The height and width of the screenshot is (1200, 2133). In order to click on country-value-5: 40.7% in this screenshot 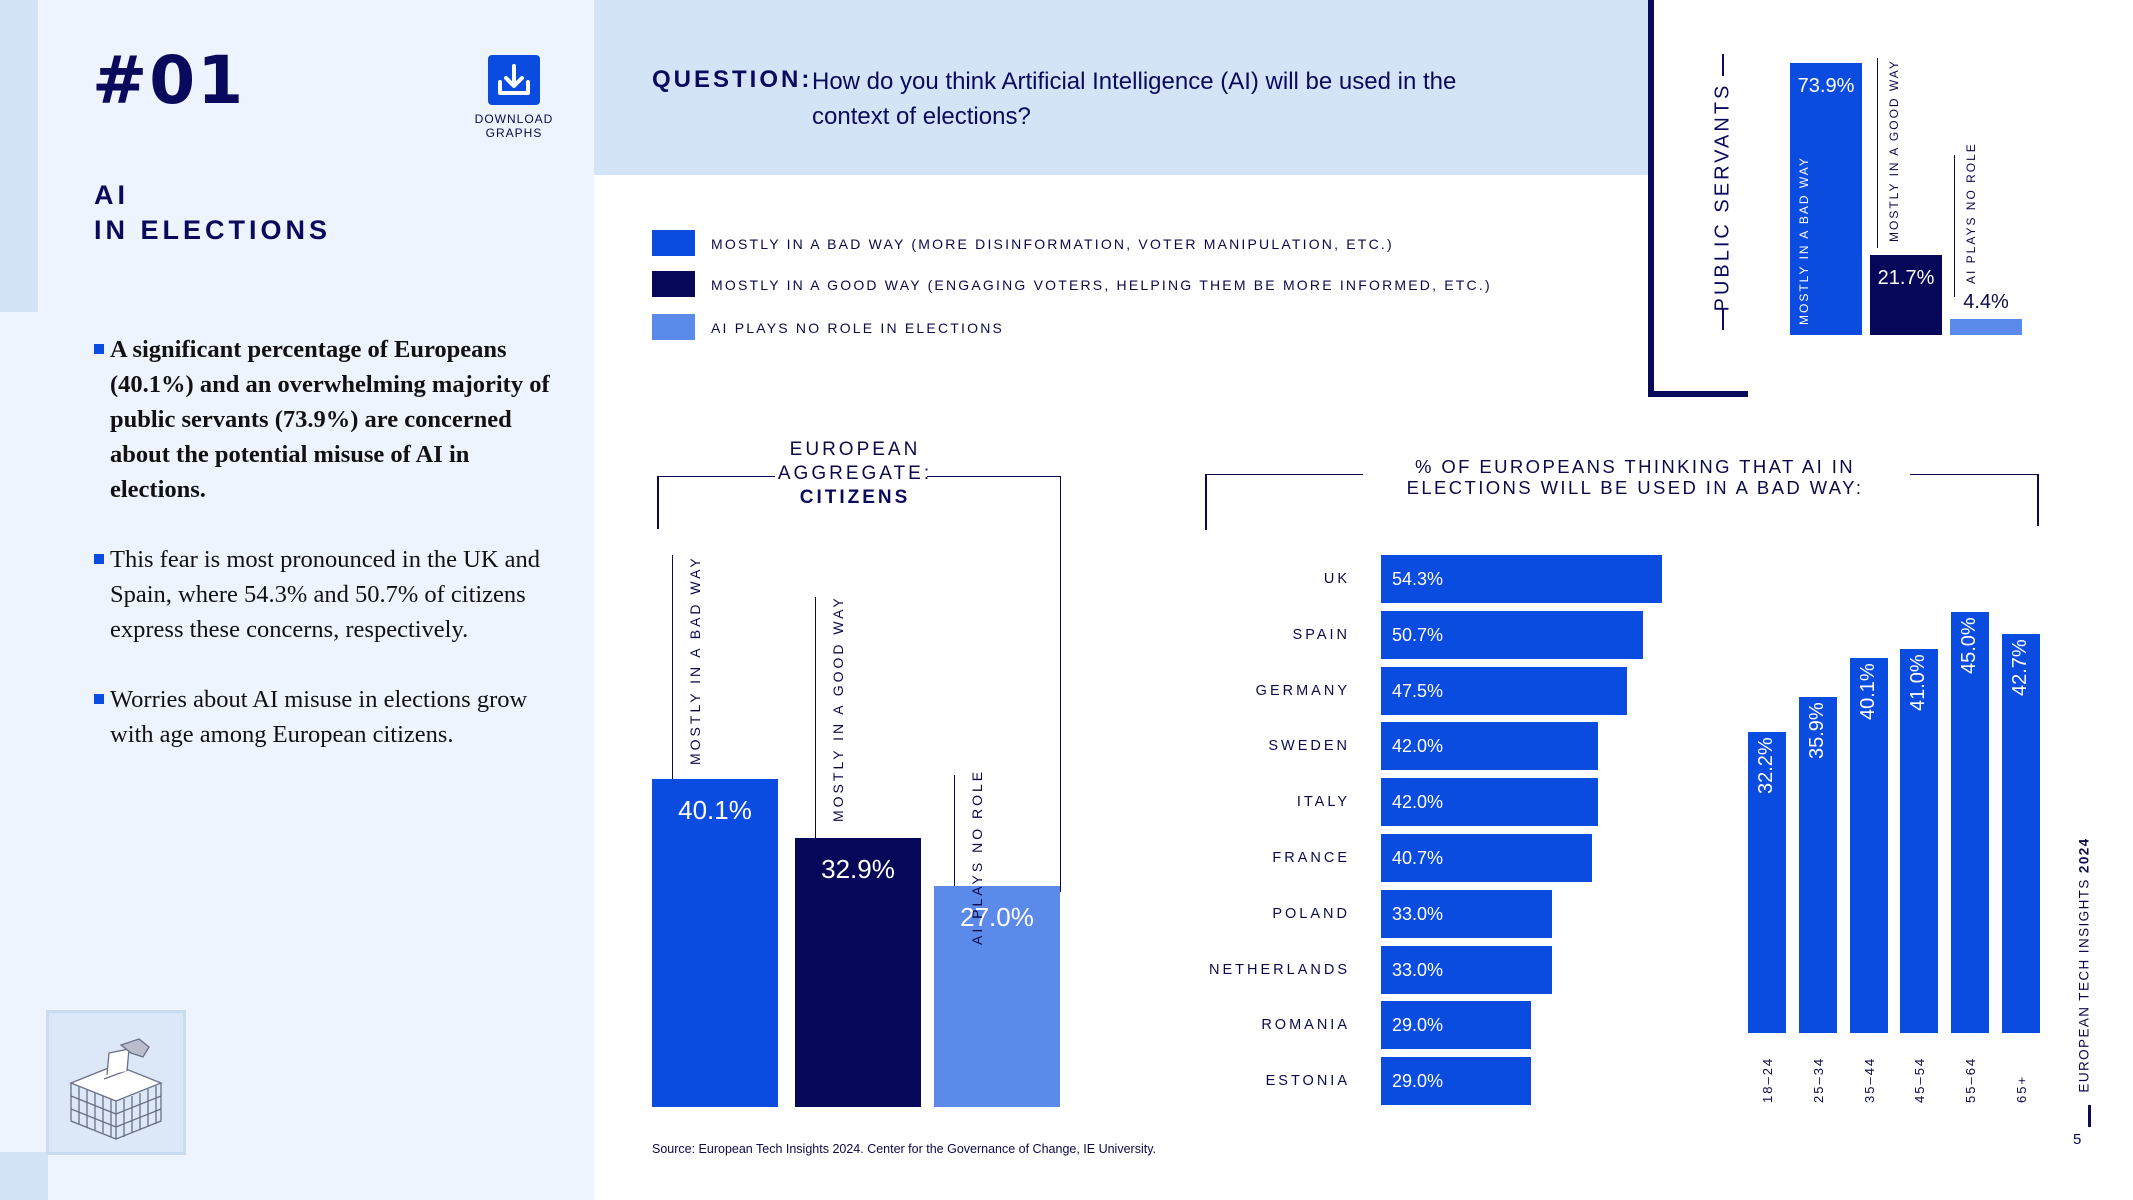, I will do `click(1418, 858)`.